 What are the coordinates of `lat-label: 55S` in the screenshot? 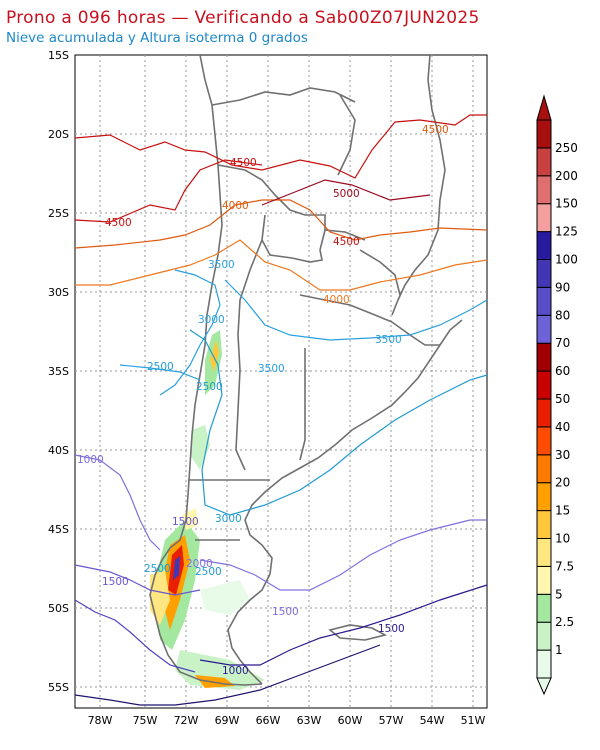 It's located at (58, 687).